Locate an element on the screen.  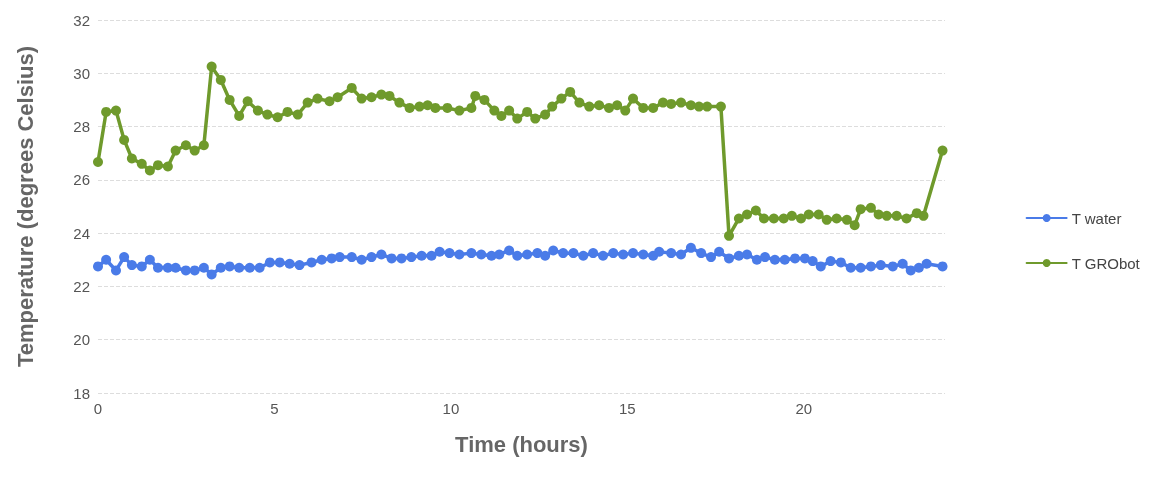
y-tick-label: 30 is located at coordinates (81, 73).